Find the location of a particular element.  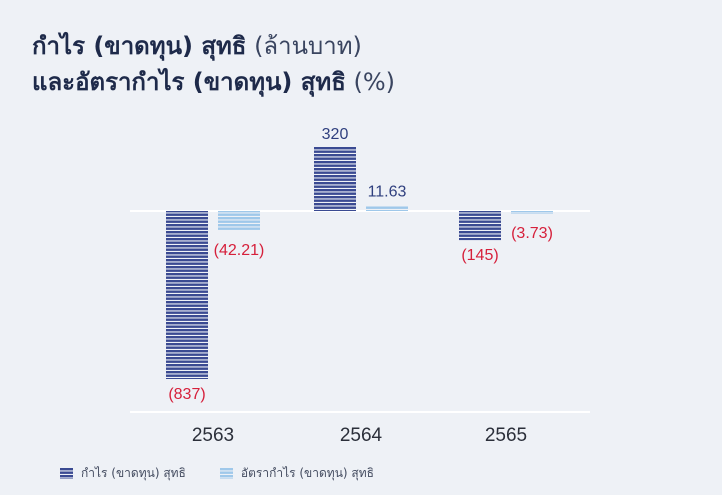

legend-swatch-profit is located at coordinates (66, 473).